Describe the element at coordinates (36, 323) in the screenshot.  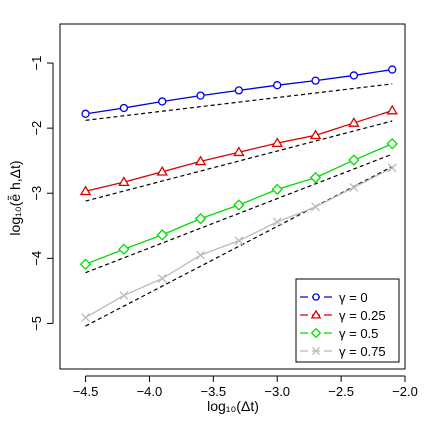
I see `y-tick-label: −5` at that location.